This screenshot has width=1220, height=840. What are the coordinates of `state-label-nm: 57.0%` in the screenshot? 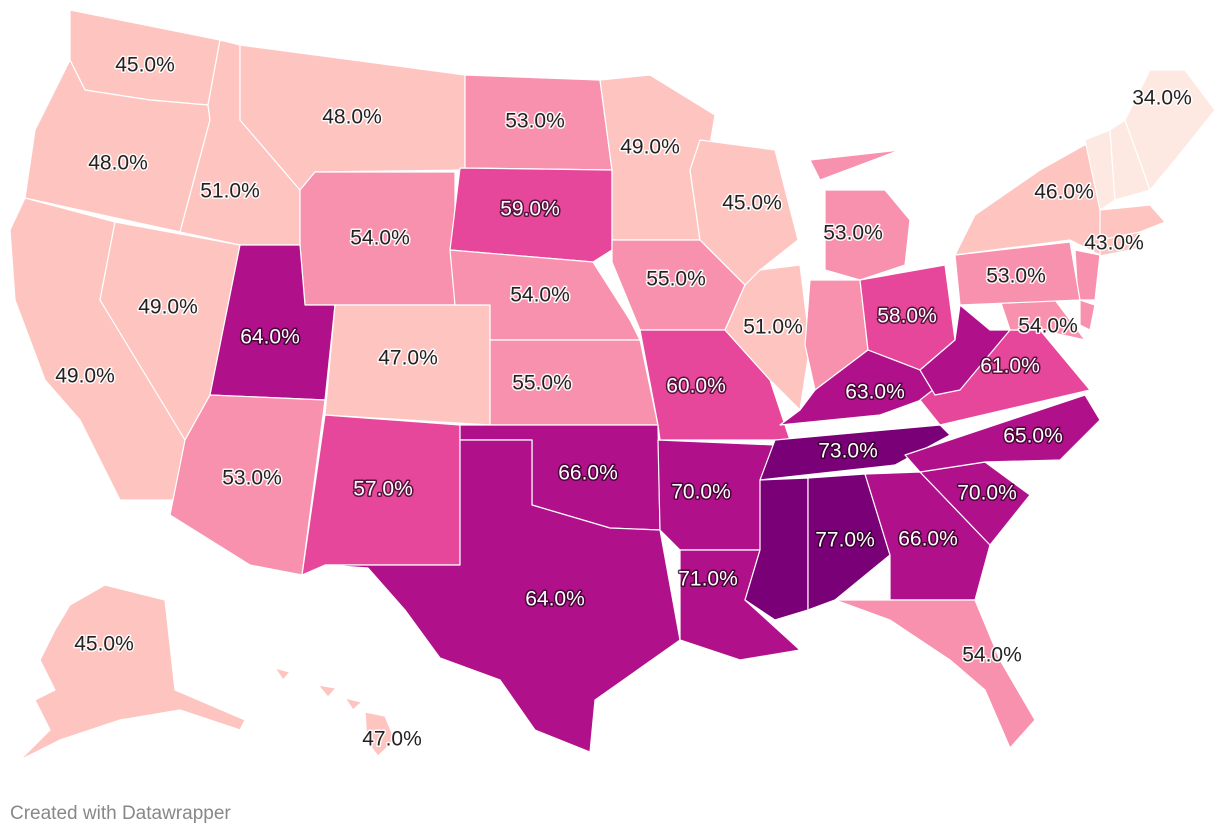 It's located at (383, 489).